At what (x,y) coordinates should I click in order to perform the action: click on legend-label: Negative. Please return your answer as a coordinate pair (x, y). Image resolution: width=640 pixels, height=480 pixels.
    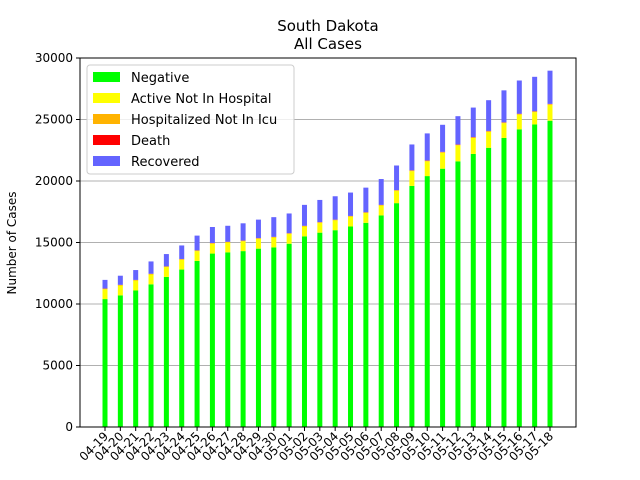
    Looking at the image, I should click on (160, 78).